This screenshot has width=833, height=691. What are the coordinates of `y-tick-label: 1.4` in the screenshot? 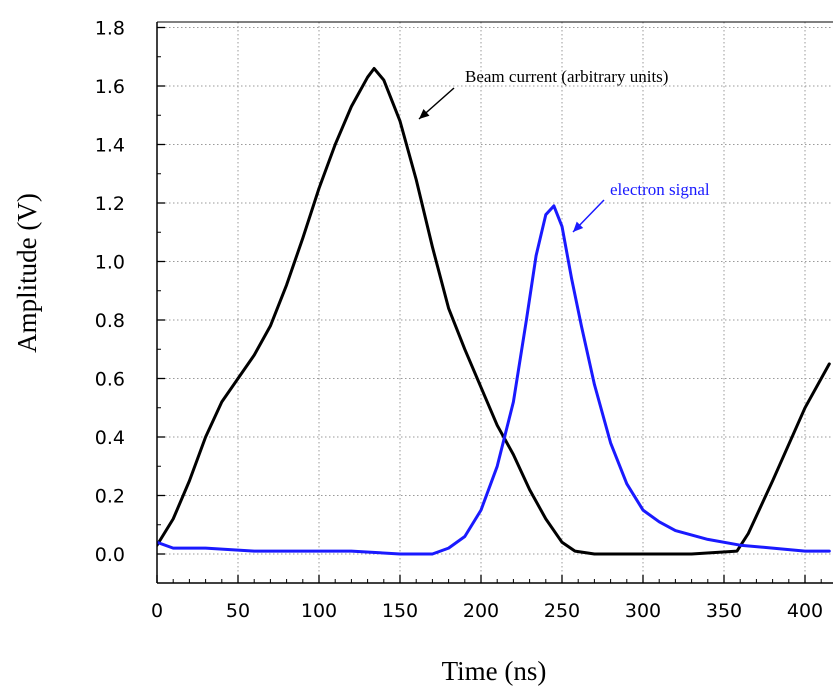 It's located at (110, 146).